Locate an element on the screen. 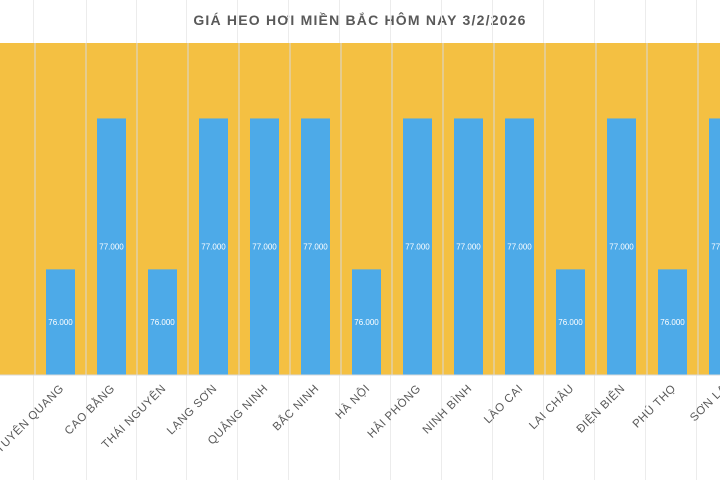 The width and height of the screenshot is (720, 480). x-tick-label: HẢI PHÒNG is located at coordinates (394, 411).